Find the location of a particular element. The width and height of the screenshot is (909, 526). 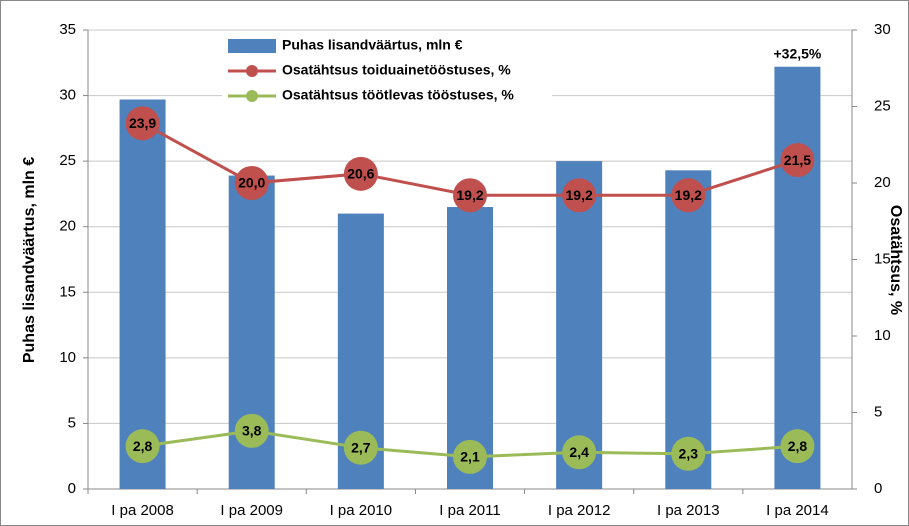

value-label: 2,3 is located at coordinates (689, 454).